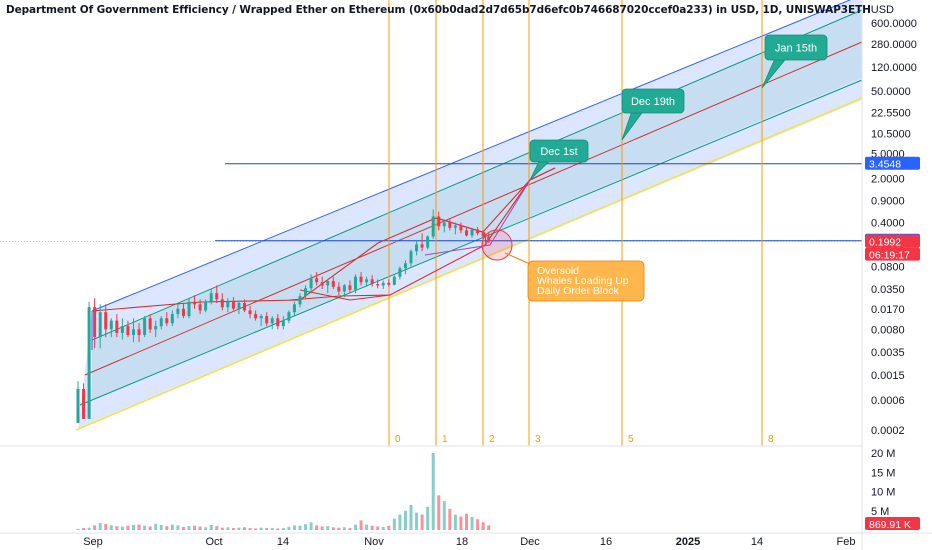 This screenshot has height=550, width=932. What do you see at coordinates (530, 542) in the screenshot?
I see `time-tick-label: Dec` at bounding box center [530, 542].